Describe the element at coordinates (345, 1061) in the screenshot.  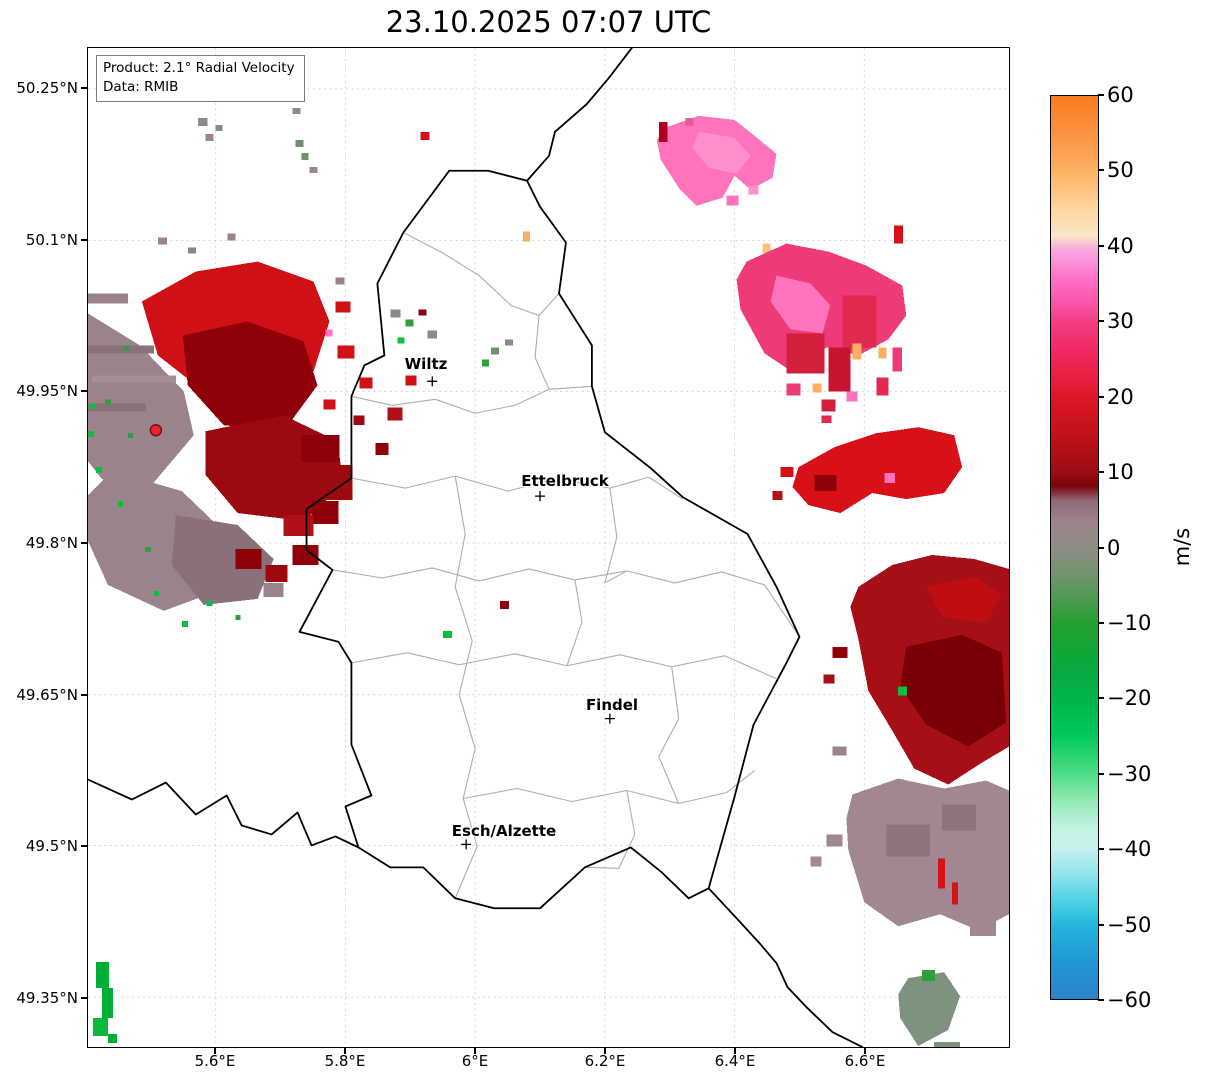
I see `x-tick-label: 5.8°E` at that location.